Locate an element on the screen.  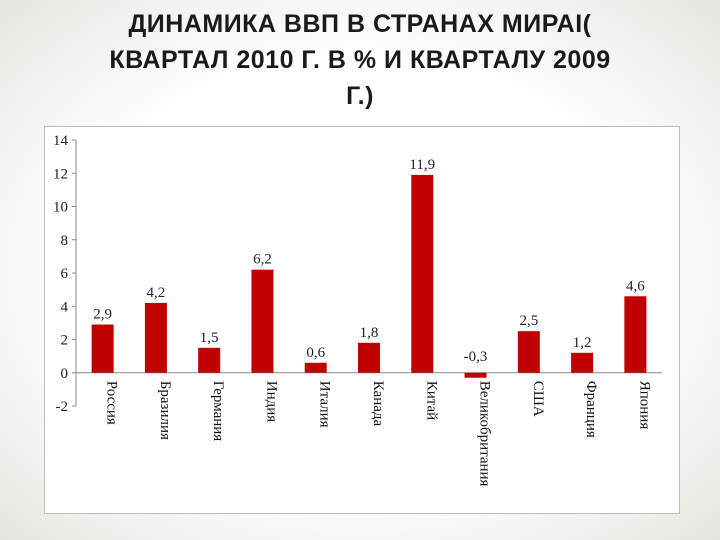
title-line-1: ДИНАМИКА ВВП В СТРАНАХ МИРАI( is located at coordinates (360, 24).